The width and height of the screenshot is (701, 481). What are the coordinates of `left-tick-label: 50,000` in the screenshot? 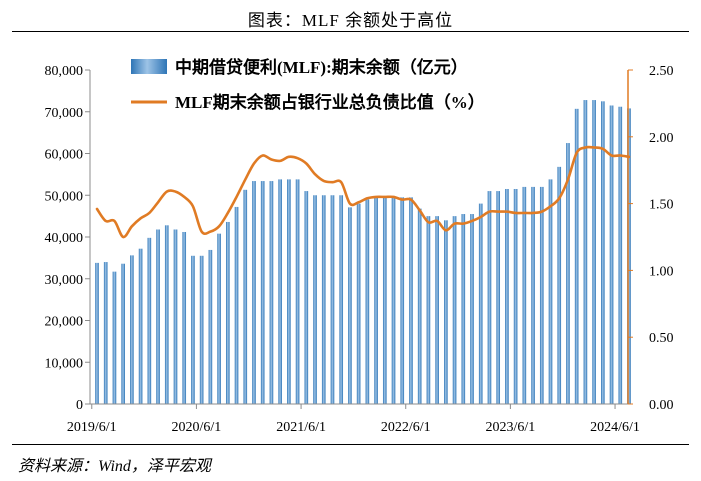 It's located at (64, 196).